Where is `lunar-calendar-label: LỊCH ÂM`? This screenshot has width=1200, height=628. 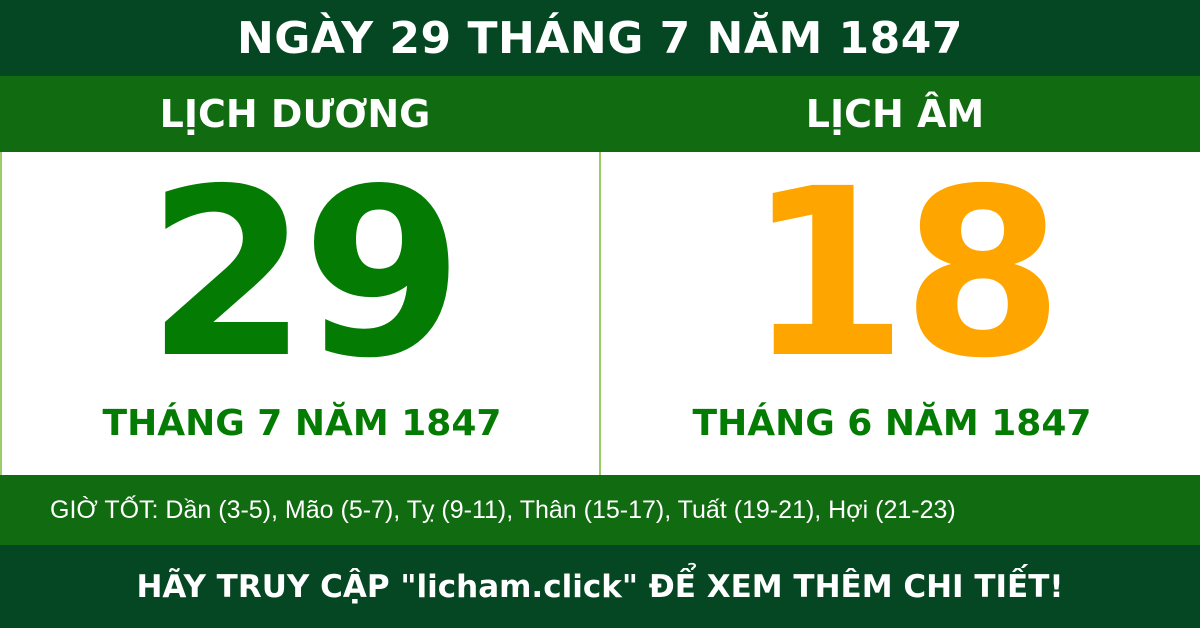 lunar-calendar-label: LỊCH ÂM is located at coordinates (895, 114).